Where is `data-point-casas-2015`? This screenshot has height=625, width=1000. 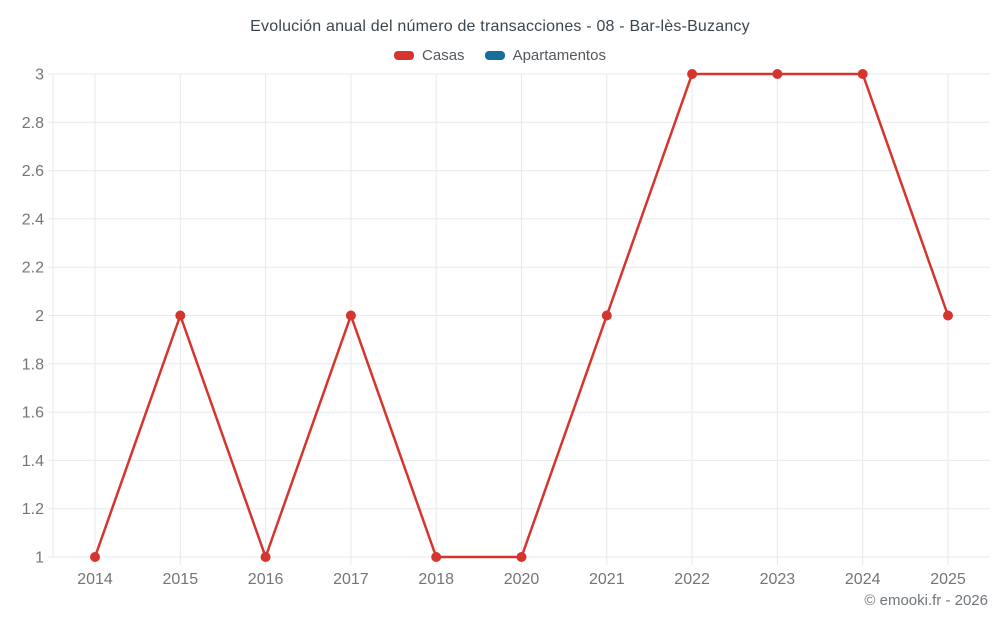 data-point-casas-2015 is located at coordinates (180, 315).